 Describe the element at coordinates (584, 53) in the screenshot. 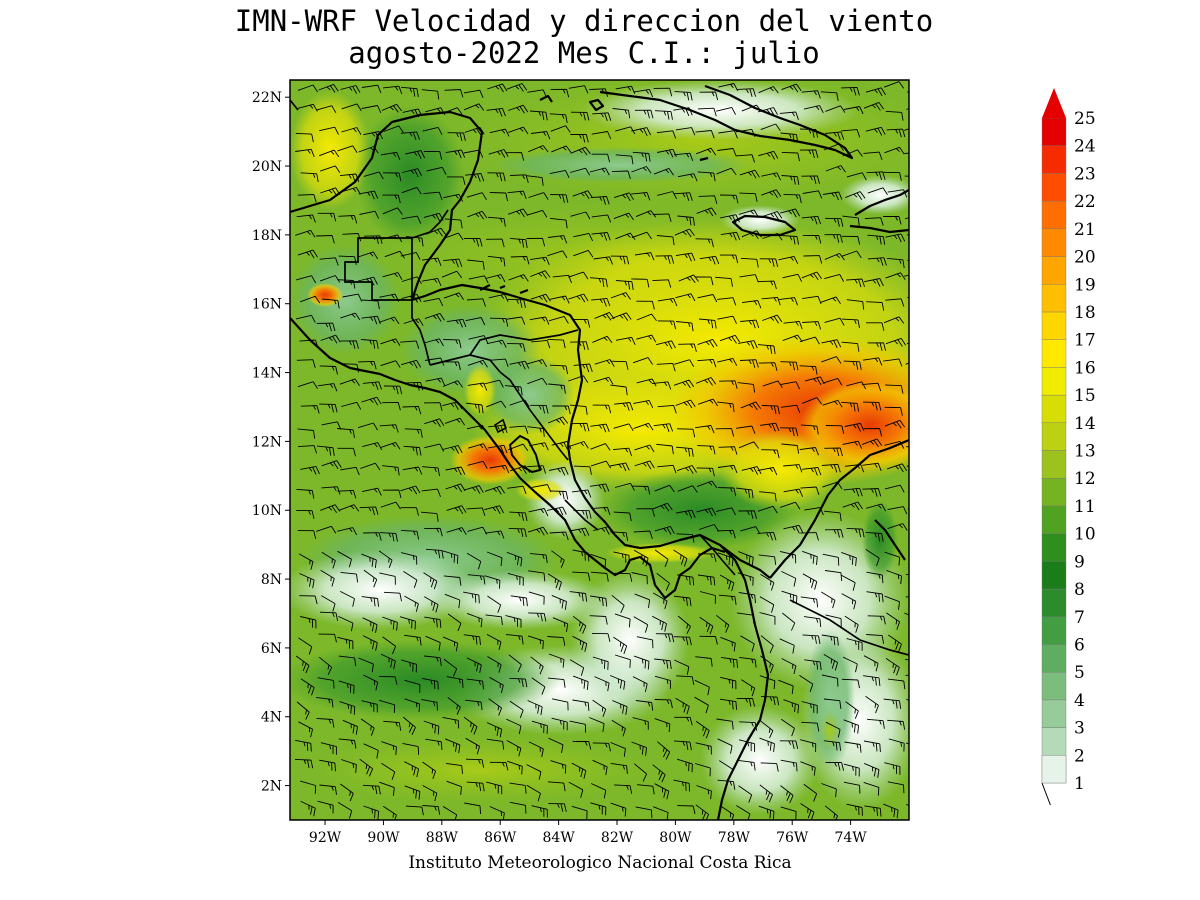

I see `map-title-line2: agosto-2022 Mes C.I.: julio` at that location.